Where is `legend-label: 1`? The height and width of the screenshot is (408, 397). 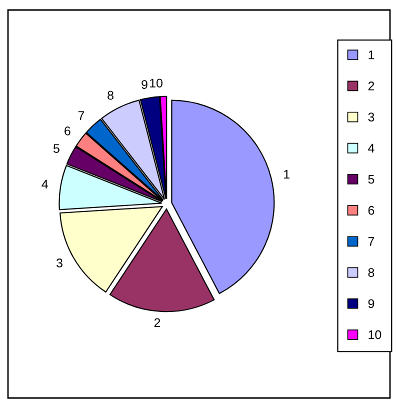
legend-label: 1 is located at coordinates (371, 55).